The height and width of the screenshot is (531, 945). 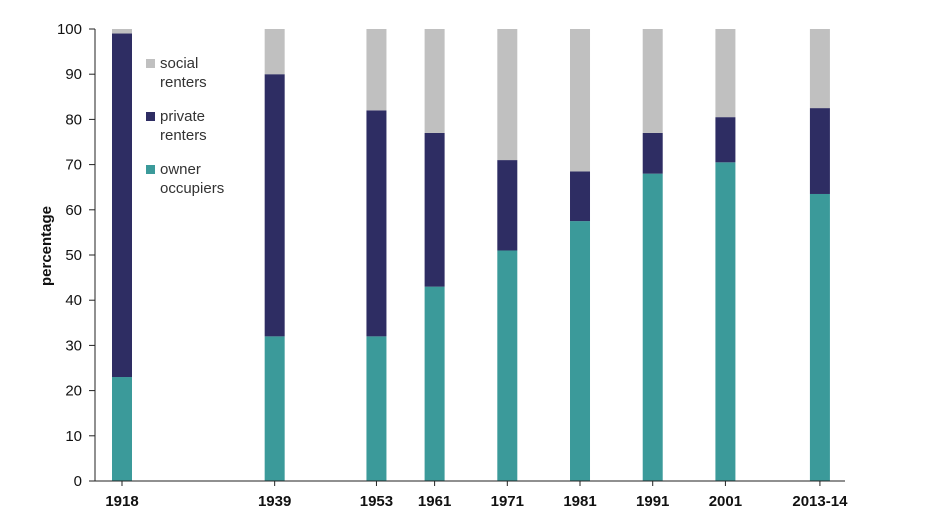 I want to click on x-tick-label-1991: 1991, so click(x=652, y=501).